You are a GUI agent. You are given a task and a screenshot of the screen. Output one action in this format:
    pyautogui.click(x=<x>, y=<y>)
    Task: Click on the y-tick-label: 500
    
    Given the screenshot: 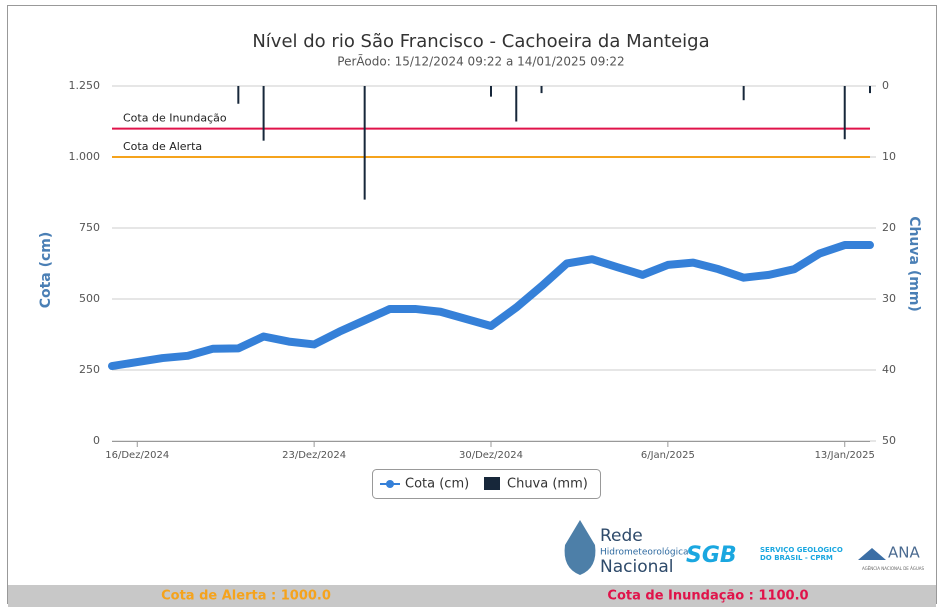 What is the action you would take?
    pyautogui.click(x=89, y=298)
    